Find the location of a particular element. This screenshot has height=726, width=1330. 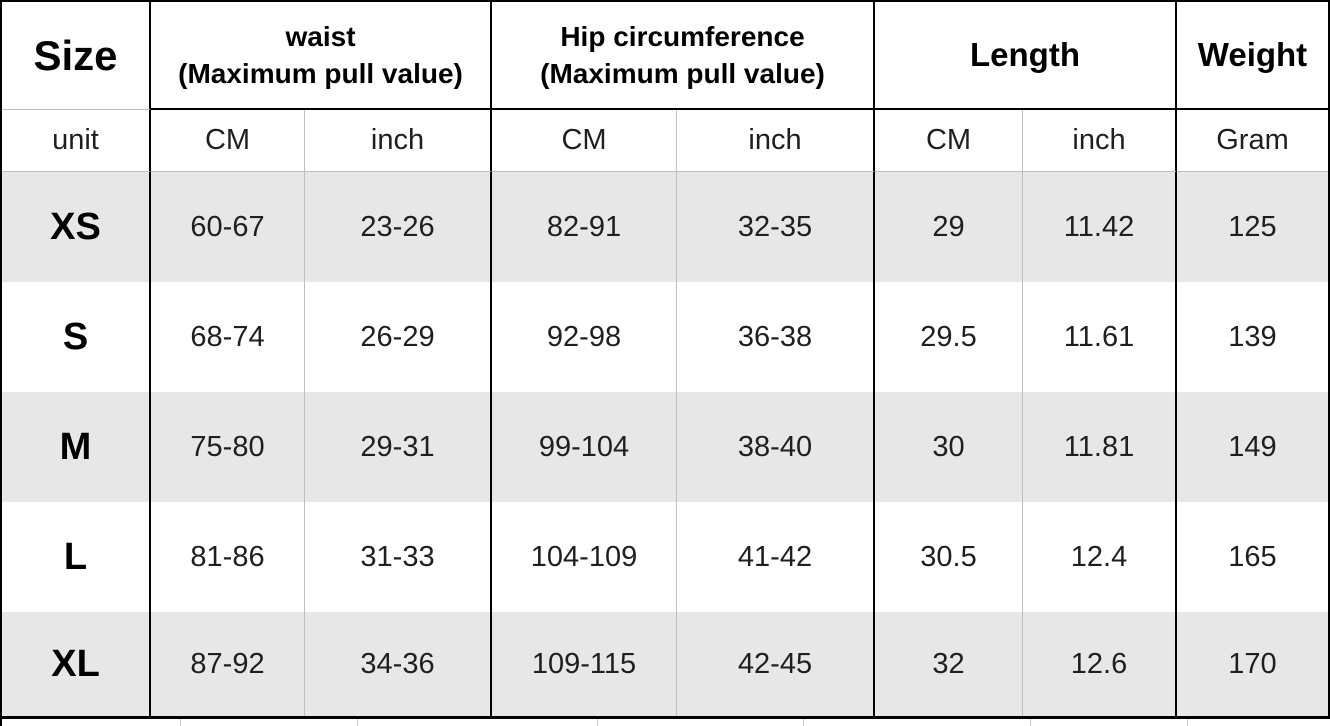

row-s-hip-cm: 92-98 is located at coordinates (584, 337).